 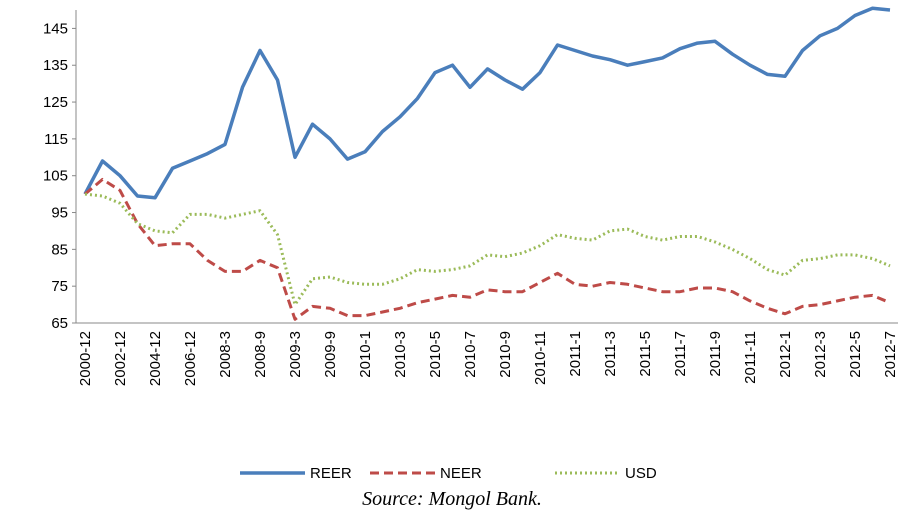 I want to click on x-tick-label: 2012-7, so click(x=890, y=354).